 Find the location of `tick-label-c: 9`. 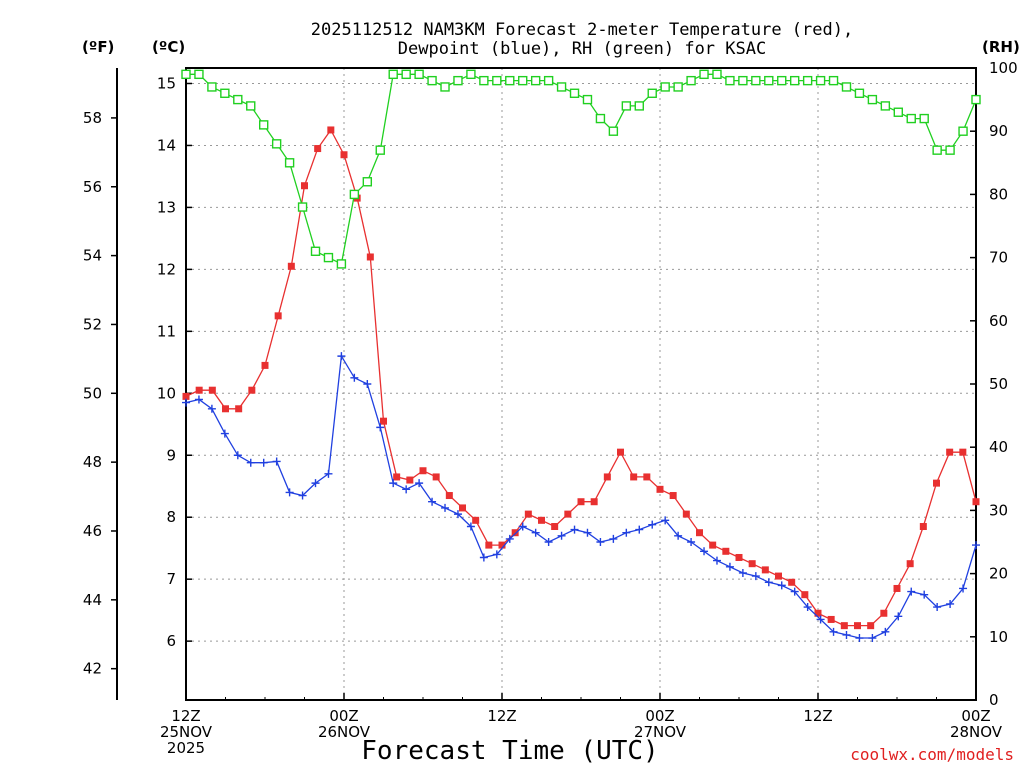

tick-label-c: 9 is located at coordinates (171, 455).